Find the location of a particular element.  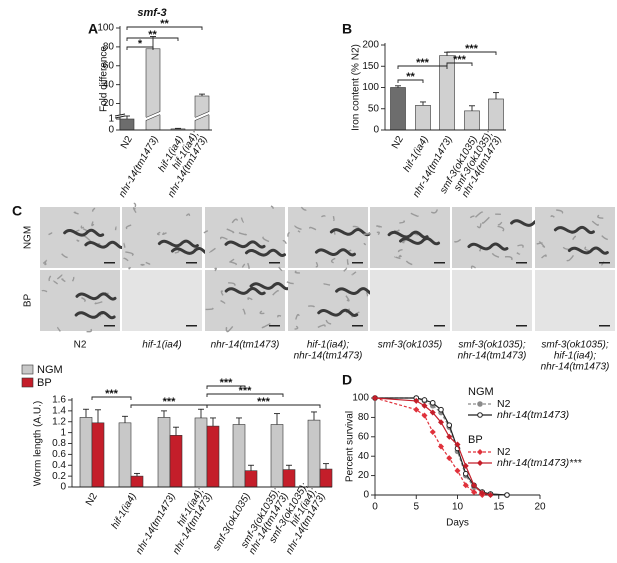

significance-label: ** is located at coordinates (152, 35).